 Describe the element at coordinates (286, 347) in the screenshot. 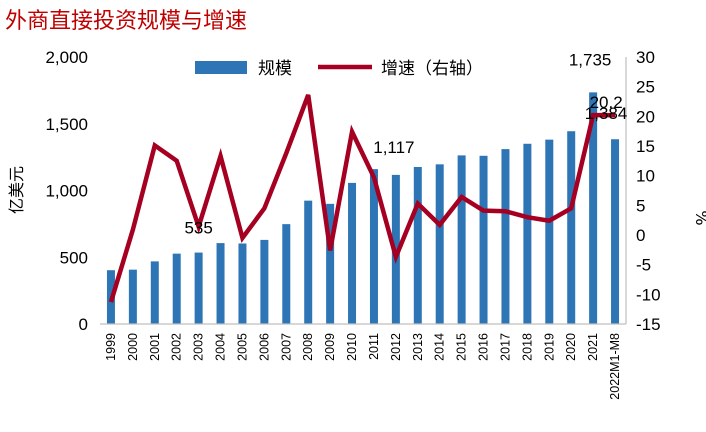

I see `x-tick-label: 2007` at that location.